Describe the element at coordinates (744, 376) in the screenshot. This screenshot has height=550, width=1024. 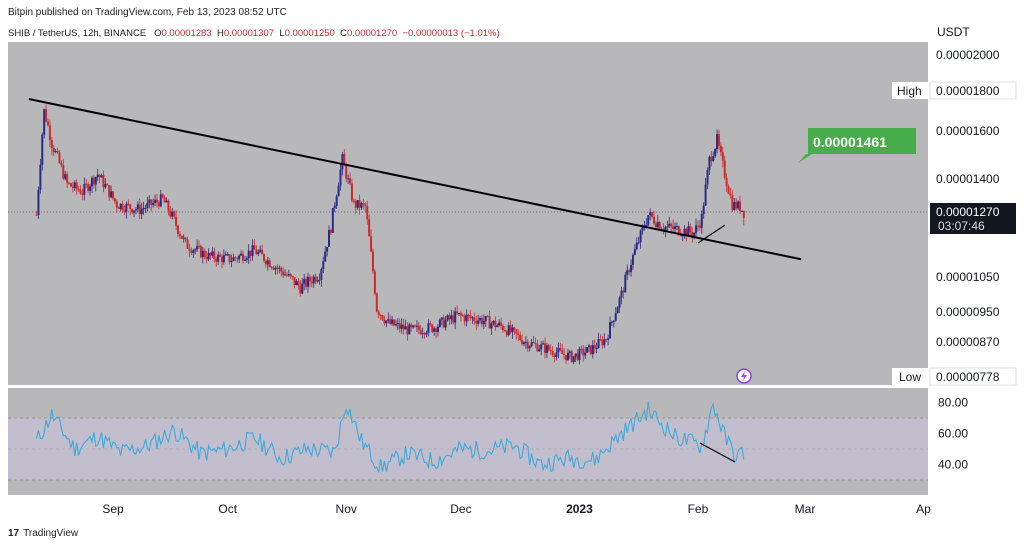
I see `lightning-glyph` at that location.